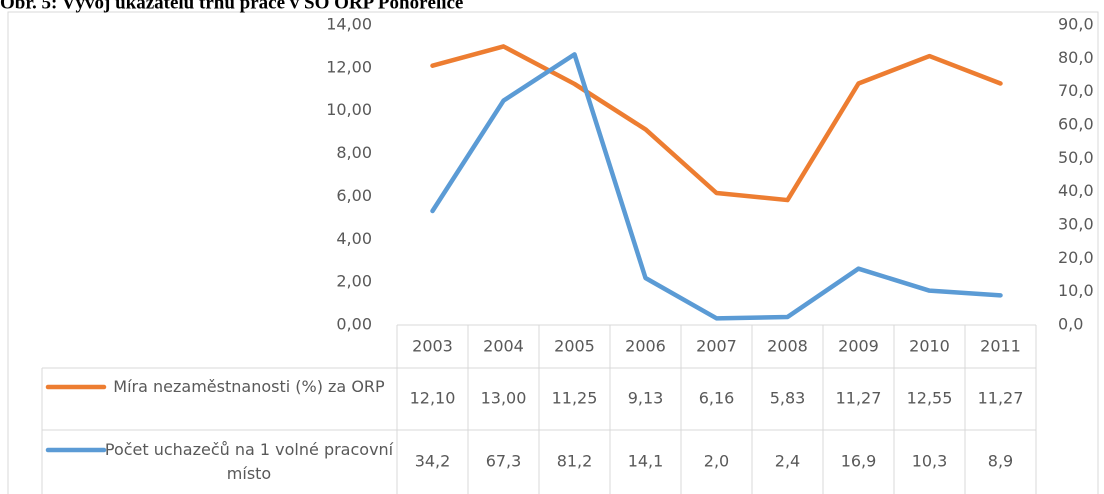 The height and width of the screenshot is (494, 1104). I want to click on data-label: 67,3, so click(504, 461).